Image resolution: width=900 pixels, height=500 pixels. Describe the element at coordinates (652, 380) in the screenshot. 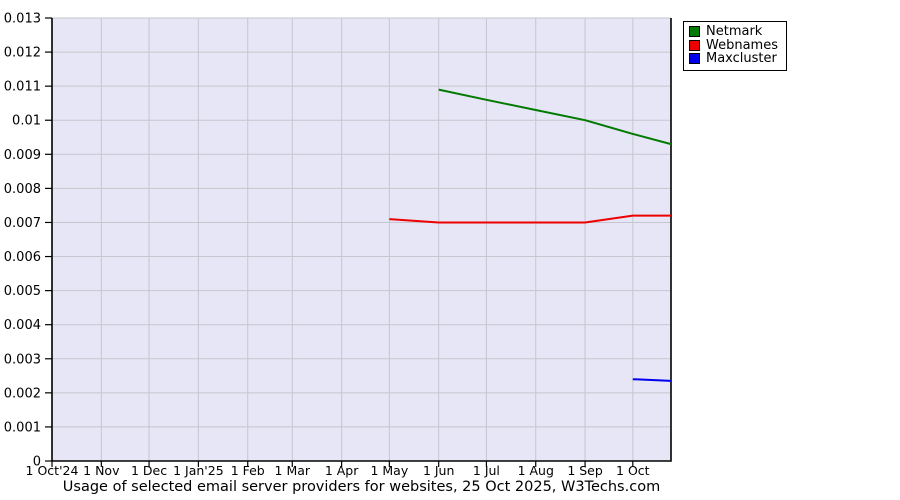

I see `series-line-maxcluster` at that location.